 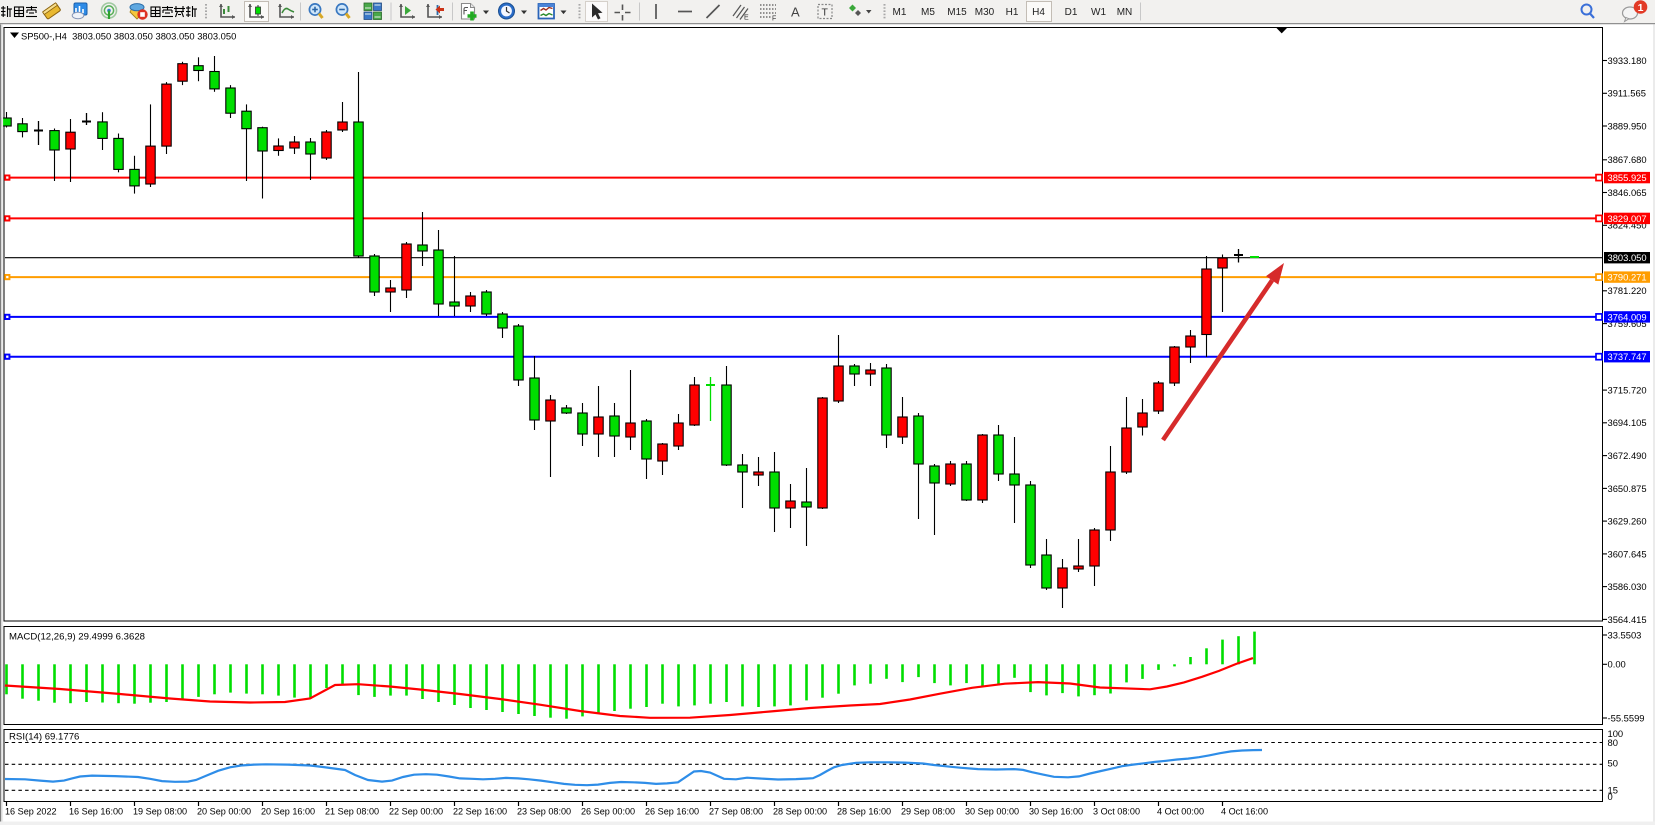 What do you see at coordinates (1627, 159) in the screenshot?
I see `svg-text: 3867.680` at bounding box center [1627, 159].